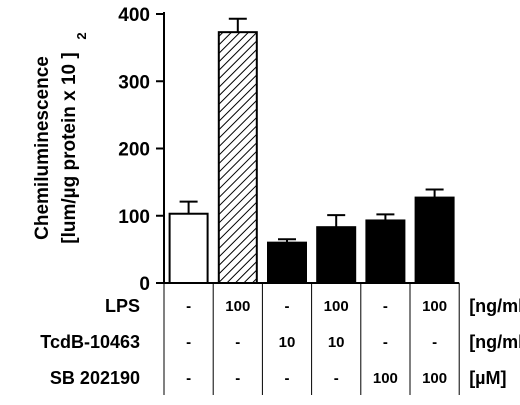 The image size is (520, 405). Describe the element at coordinates (134, 15) in the screenshot. I see `y-tick-label: 400` at that location.